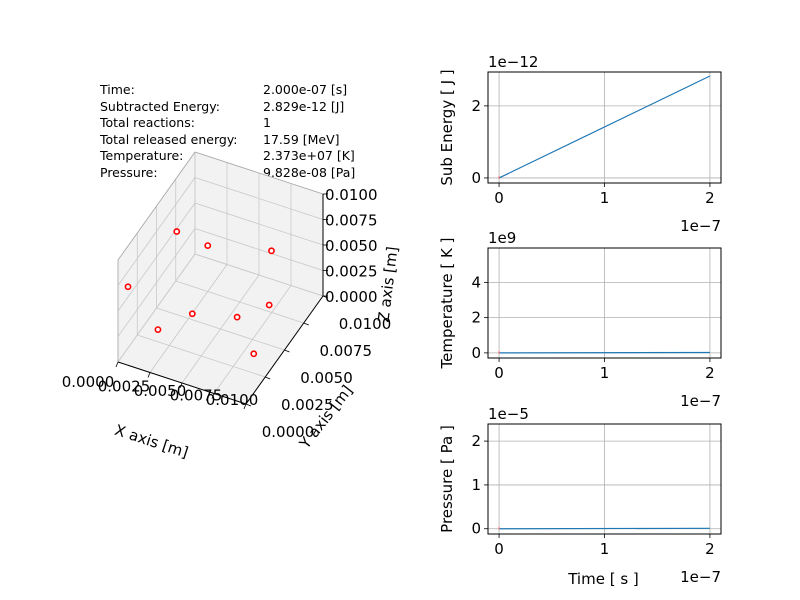  Describe the element at coordinates (604, 127) in the screenshot. I see `series-line` at that location.